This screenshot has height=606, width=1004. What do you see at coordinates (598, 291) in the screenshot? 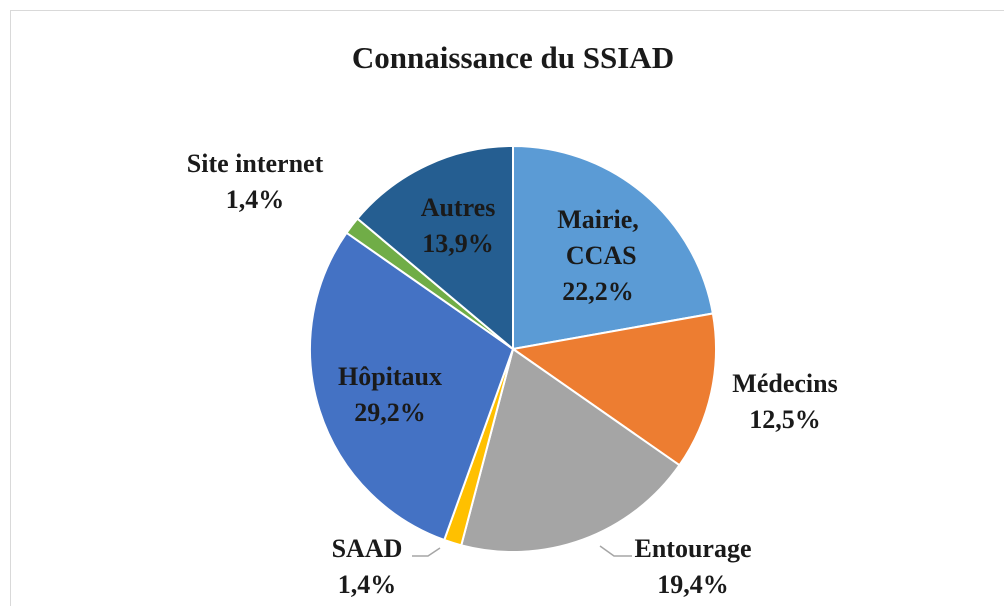
I see `value-label: 22,2%` at bounding box center [598, 291].